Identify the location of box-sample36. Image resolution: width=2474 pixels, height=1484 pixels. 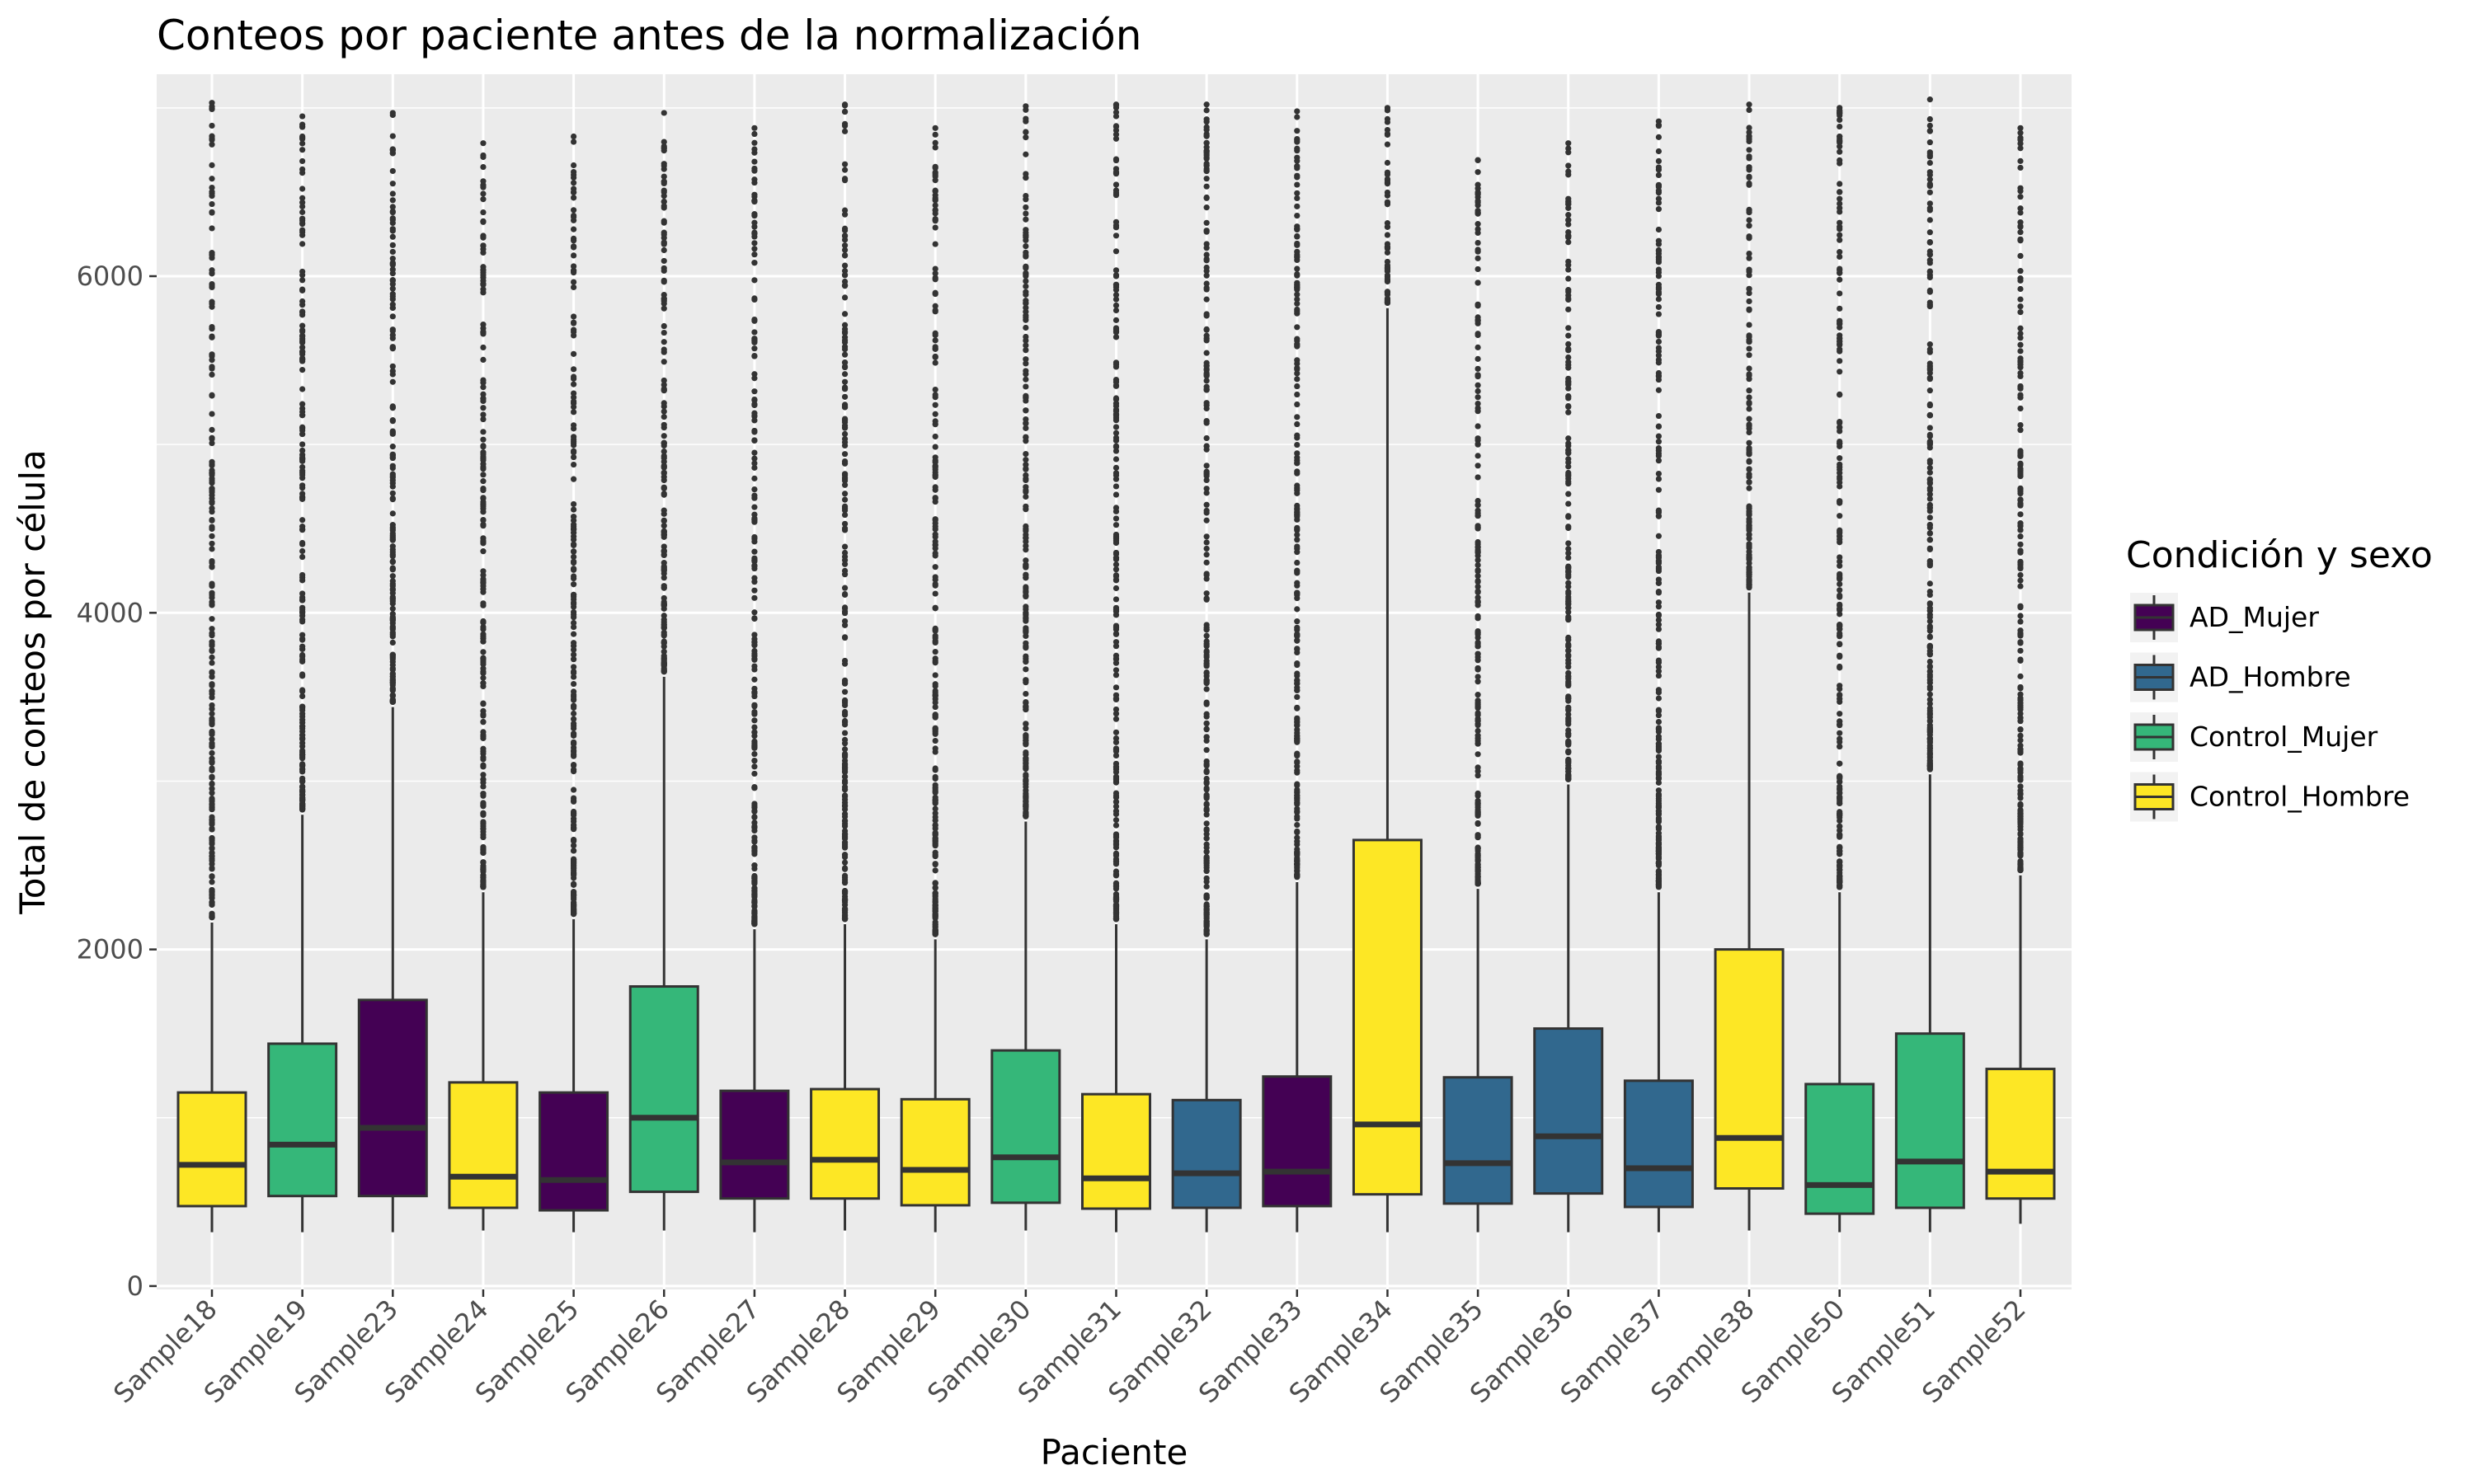
(1568, 686).